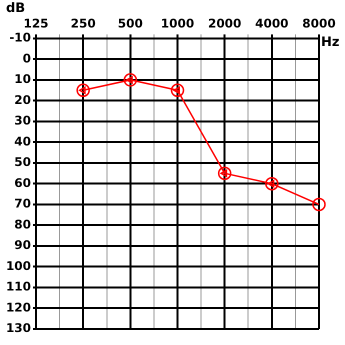 This screenshot has height=345, width=345. What do you see at coordinates (18, 287) in the screenshot?
I see `y-tick-label: 110` at bounding box center [18, 287].